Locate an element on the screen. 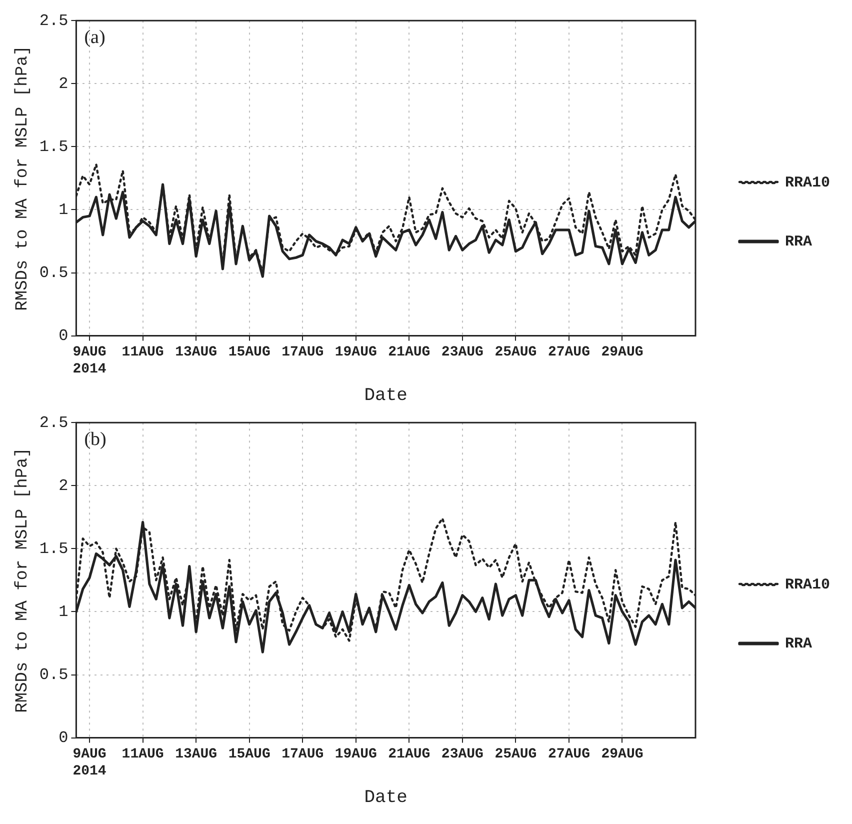 This screenshot has height=824, width=852. annotation: (a) is located at coordinates (95, 37).